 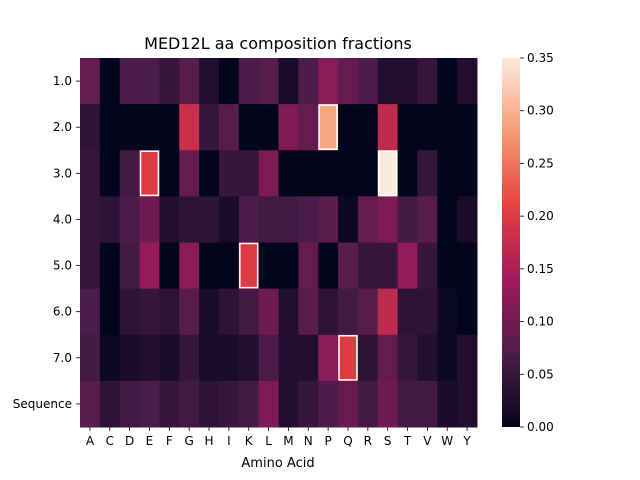 I want to click on x-tick-label: S, so click(x=388, y=441).